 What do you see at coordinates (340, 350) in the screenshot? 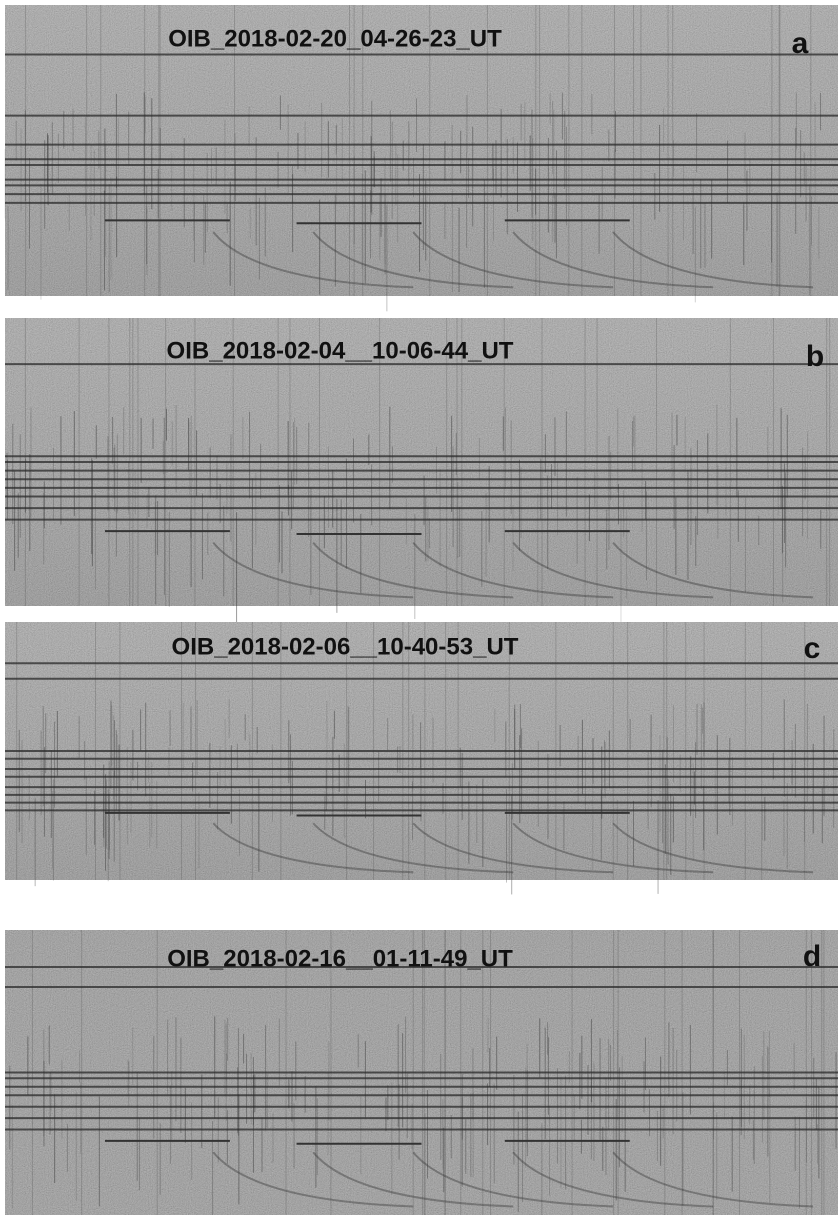
I see `panel-title: OIB_2018-02-04__10-06-44_UT` at bounding box center [340, 350].